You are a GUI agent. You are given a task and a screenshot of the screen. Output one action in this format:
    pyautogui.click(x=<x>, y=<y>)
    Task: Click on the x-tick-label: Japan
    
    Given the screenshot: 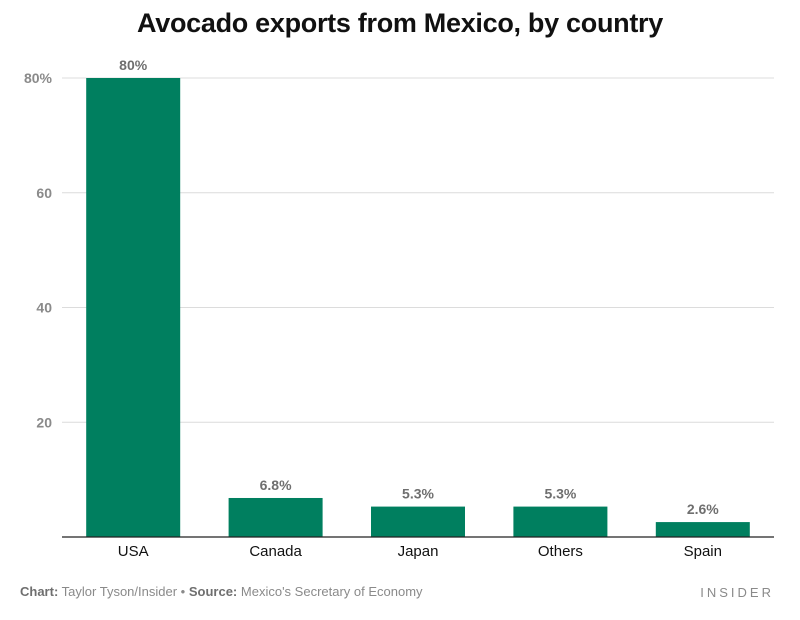 What is the action you would take?
    pyautogui.click(x=418, y=551)
    